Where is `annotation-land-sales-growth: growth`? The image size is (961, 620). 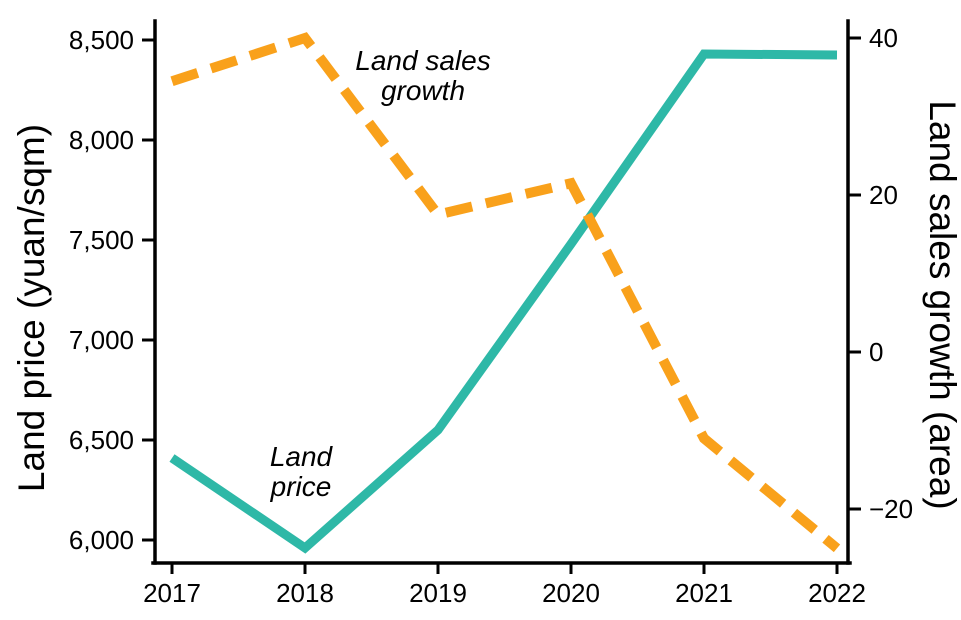
annotation-land-sales-growth: growth is located at coordinates (423, 90).